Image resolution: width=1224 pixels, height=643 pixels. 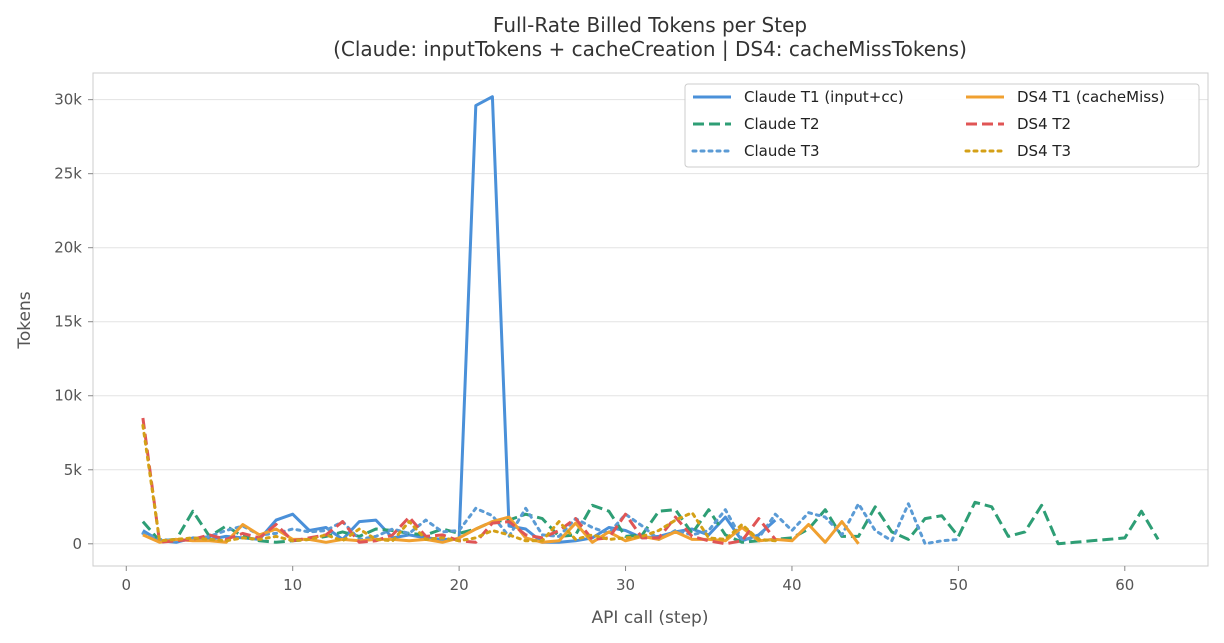 What do you see at coordinates (1091, 97) in the screenshot?
I see `legend-label: DS4 T1 (cacheMiss)` at bounding box center [1091, 97].